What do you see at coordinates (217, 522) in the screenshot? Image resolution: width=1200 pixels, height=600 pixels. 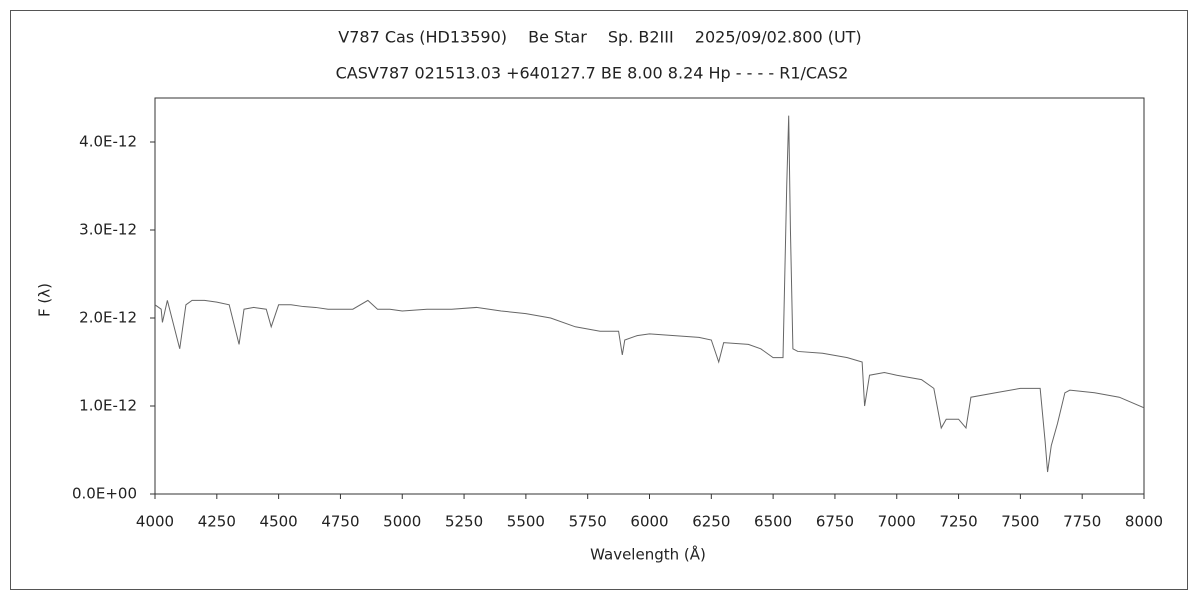 I see `x-tick-label: 4250` at bounding box center [217, 522].